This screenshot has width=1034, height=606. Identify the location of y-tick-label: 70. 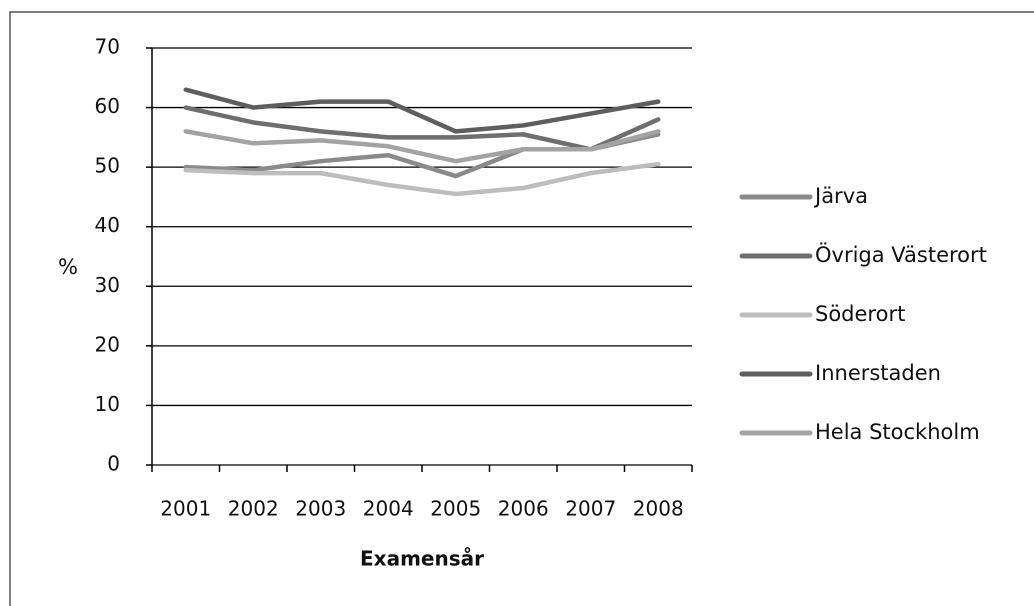
(107, 47).